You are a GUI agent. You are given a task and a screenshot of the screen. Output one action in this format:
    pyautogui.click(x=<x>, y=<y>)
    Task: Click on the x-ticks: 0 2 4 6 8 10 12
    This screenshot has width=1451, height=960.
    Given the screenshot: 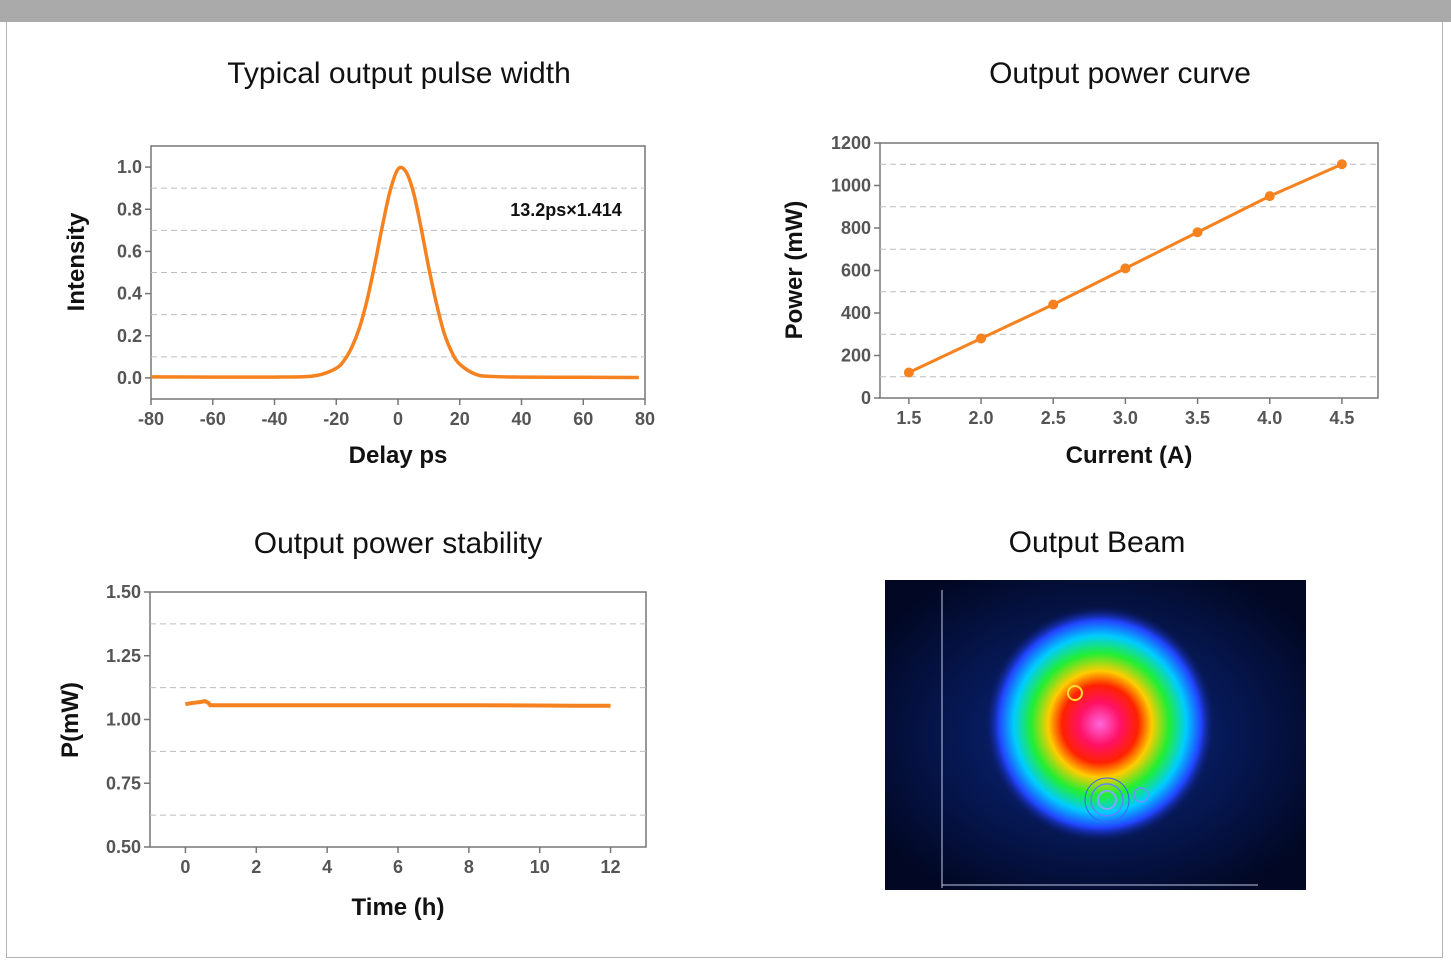 What is the action you would take?
    pyautogui.click(x=400, y=862)
    